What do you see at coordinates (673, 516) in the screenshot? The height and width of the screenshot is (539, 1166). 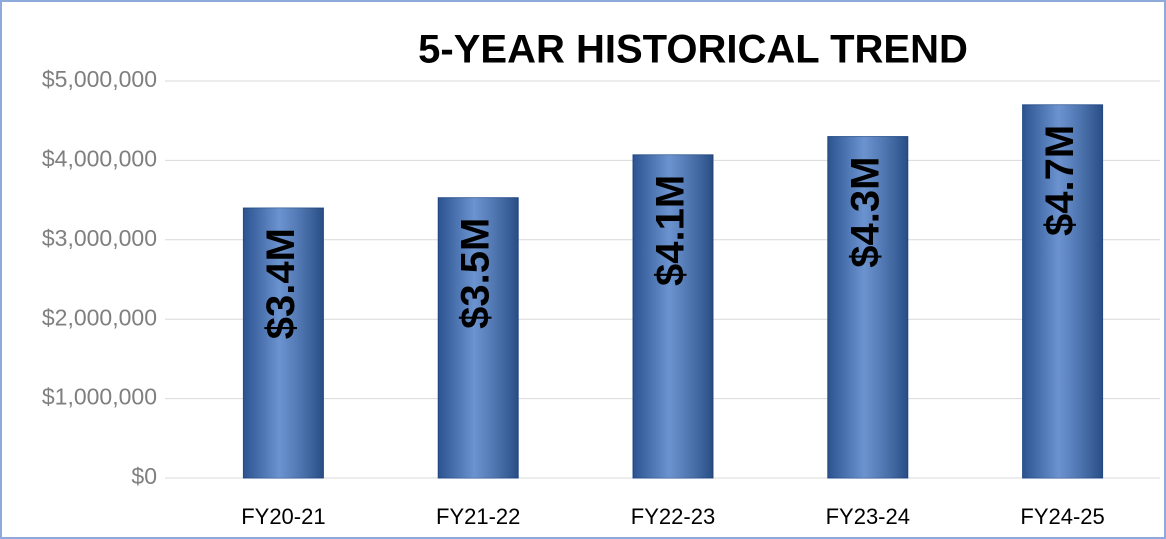 I see `x-tick-label: FY22-23` at bounding box center [673, 516].